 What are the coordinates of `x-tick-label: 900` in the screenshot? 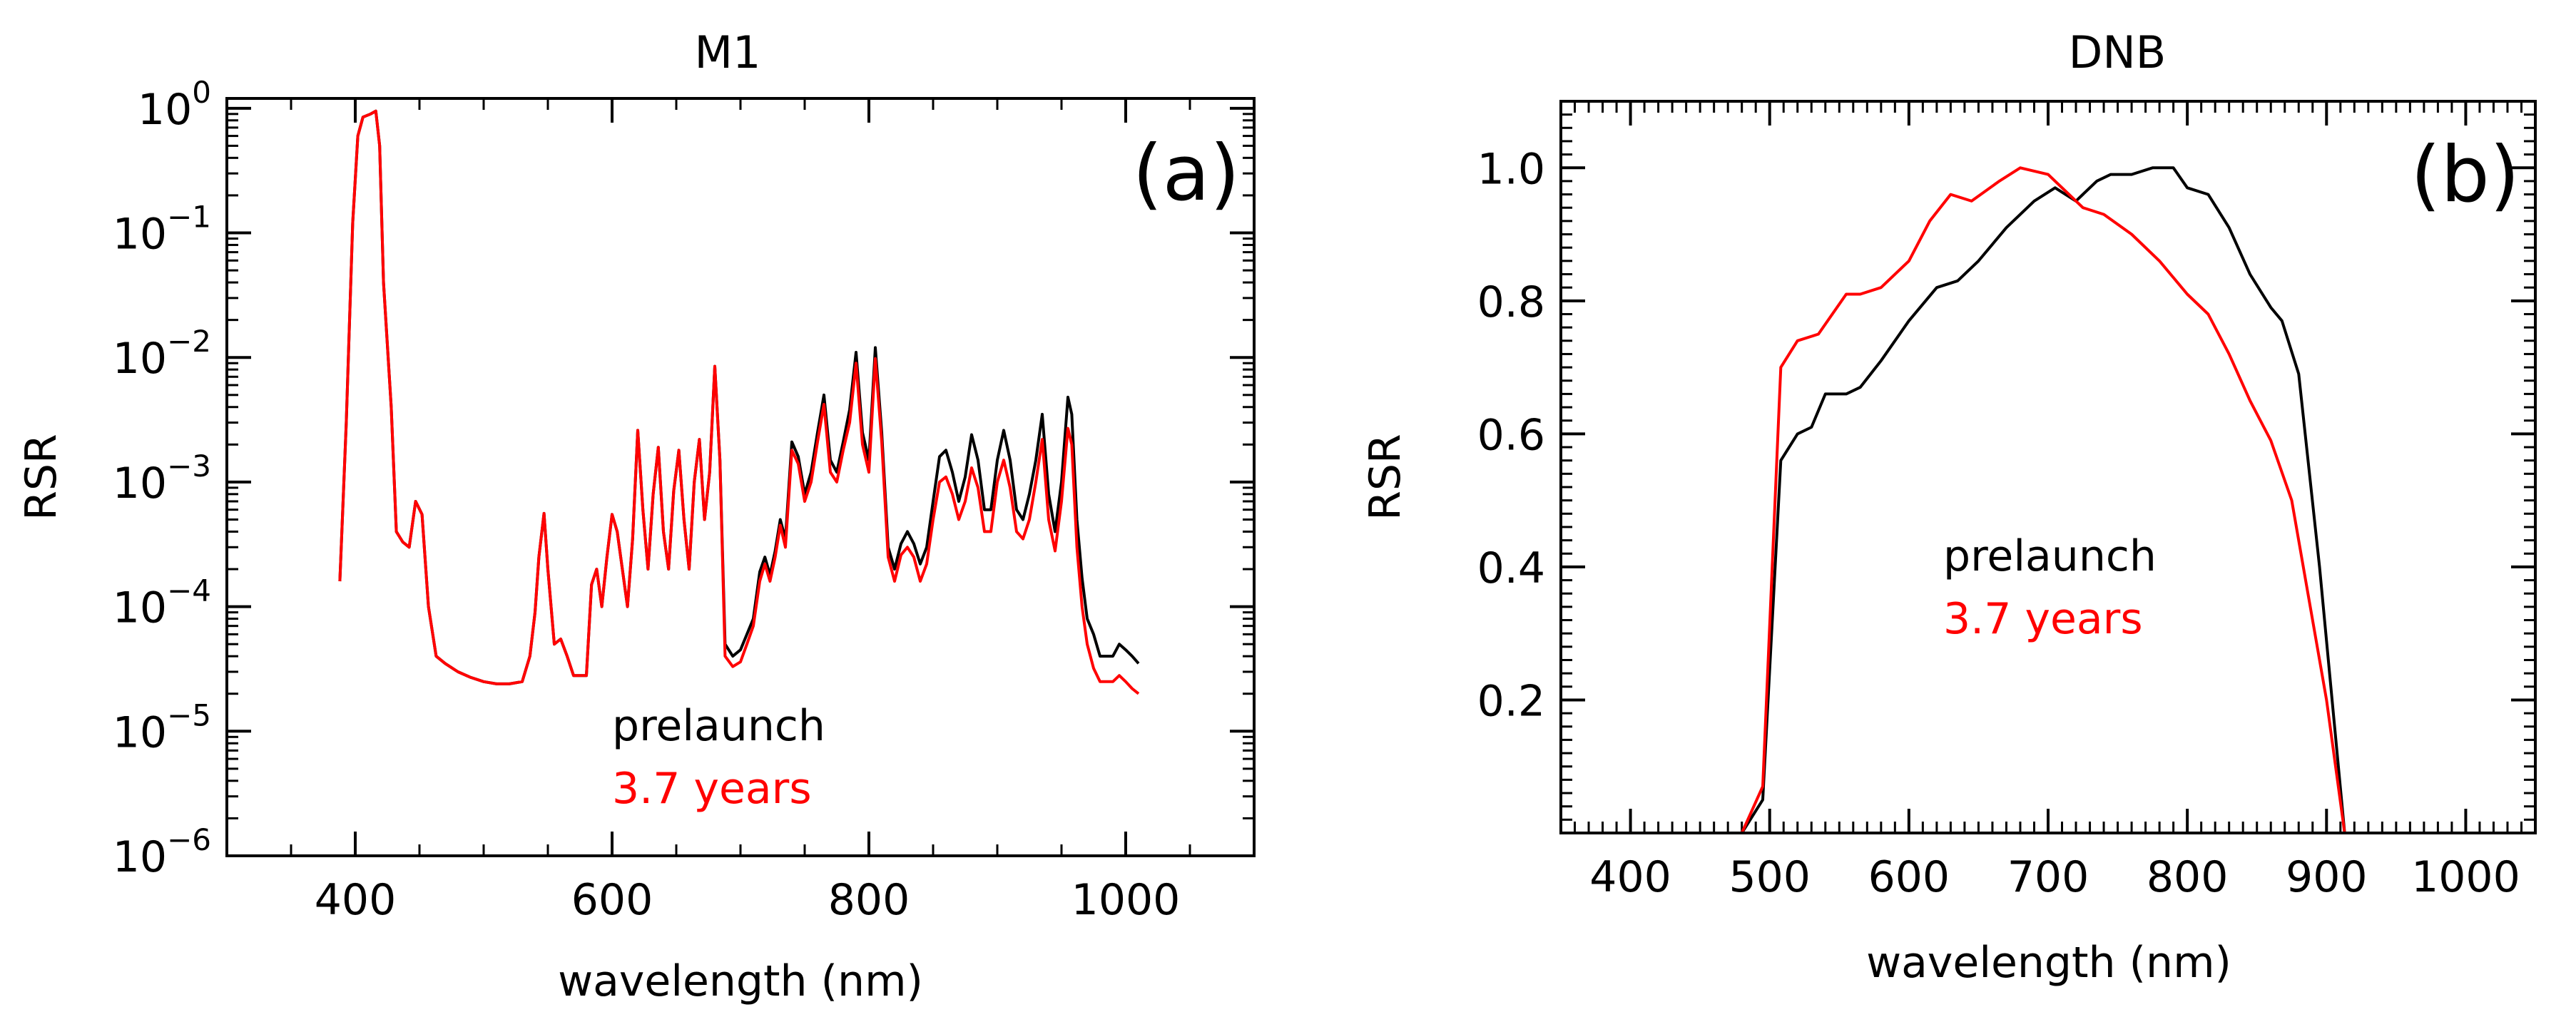 It's located at (2327, 877).